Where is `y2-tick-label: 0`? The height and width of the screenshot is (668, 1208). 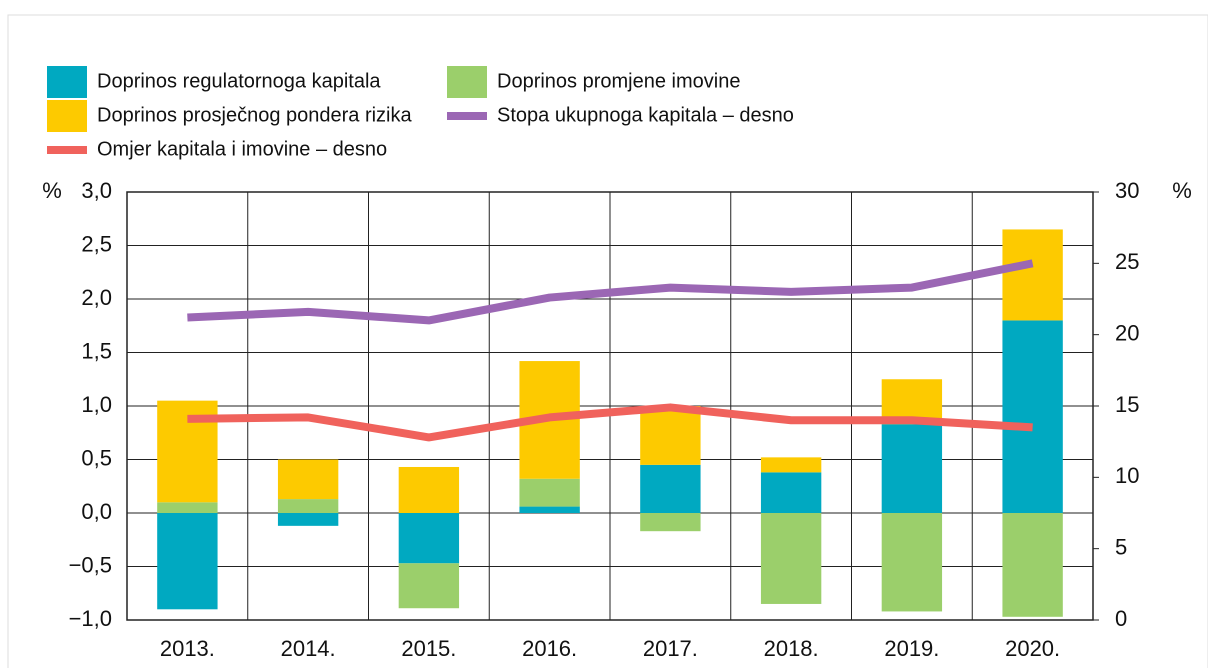
y2-tick-label: 0 is located at coordinates (1121, 618).